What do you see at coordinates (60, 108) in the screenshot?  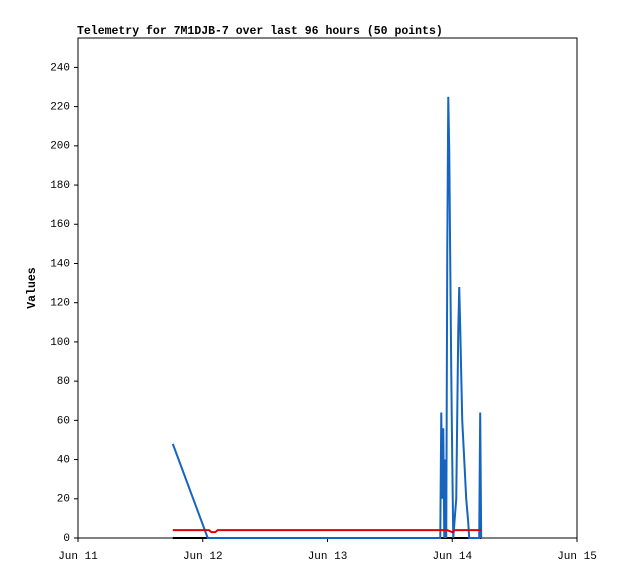 I see `y-tick-label: 220` at bounding box center [60, 108].